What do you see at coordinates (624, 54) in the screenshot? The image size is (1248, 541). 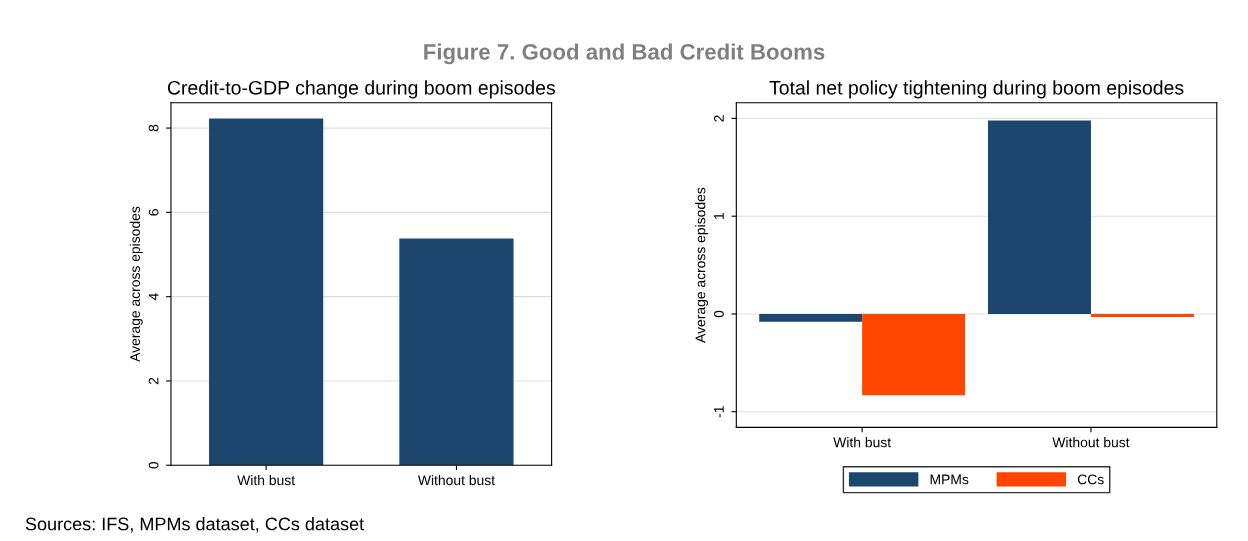 I see `caption: Figure 7. Good and Bad Credit Booms` at bounding box center [624, 54].